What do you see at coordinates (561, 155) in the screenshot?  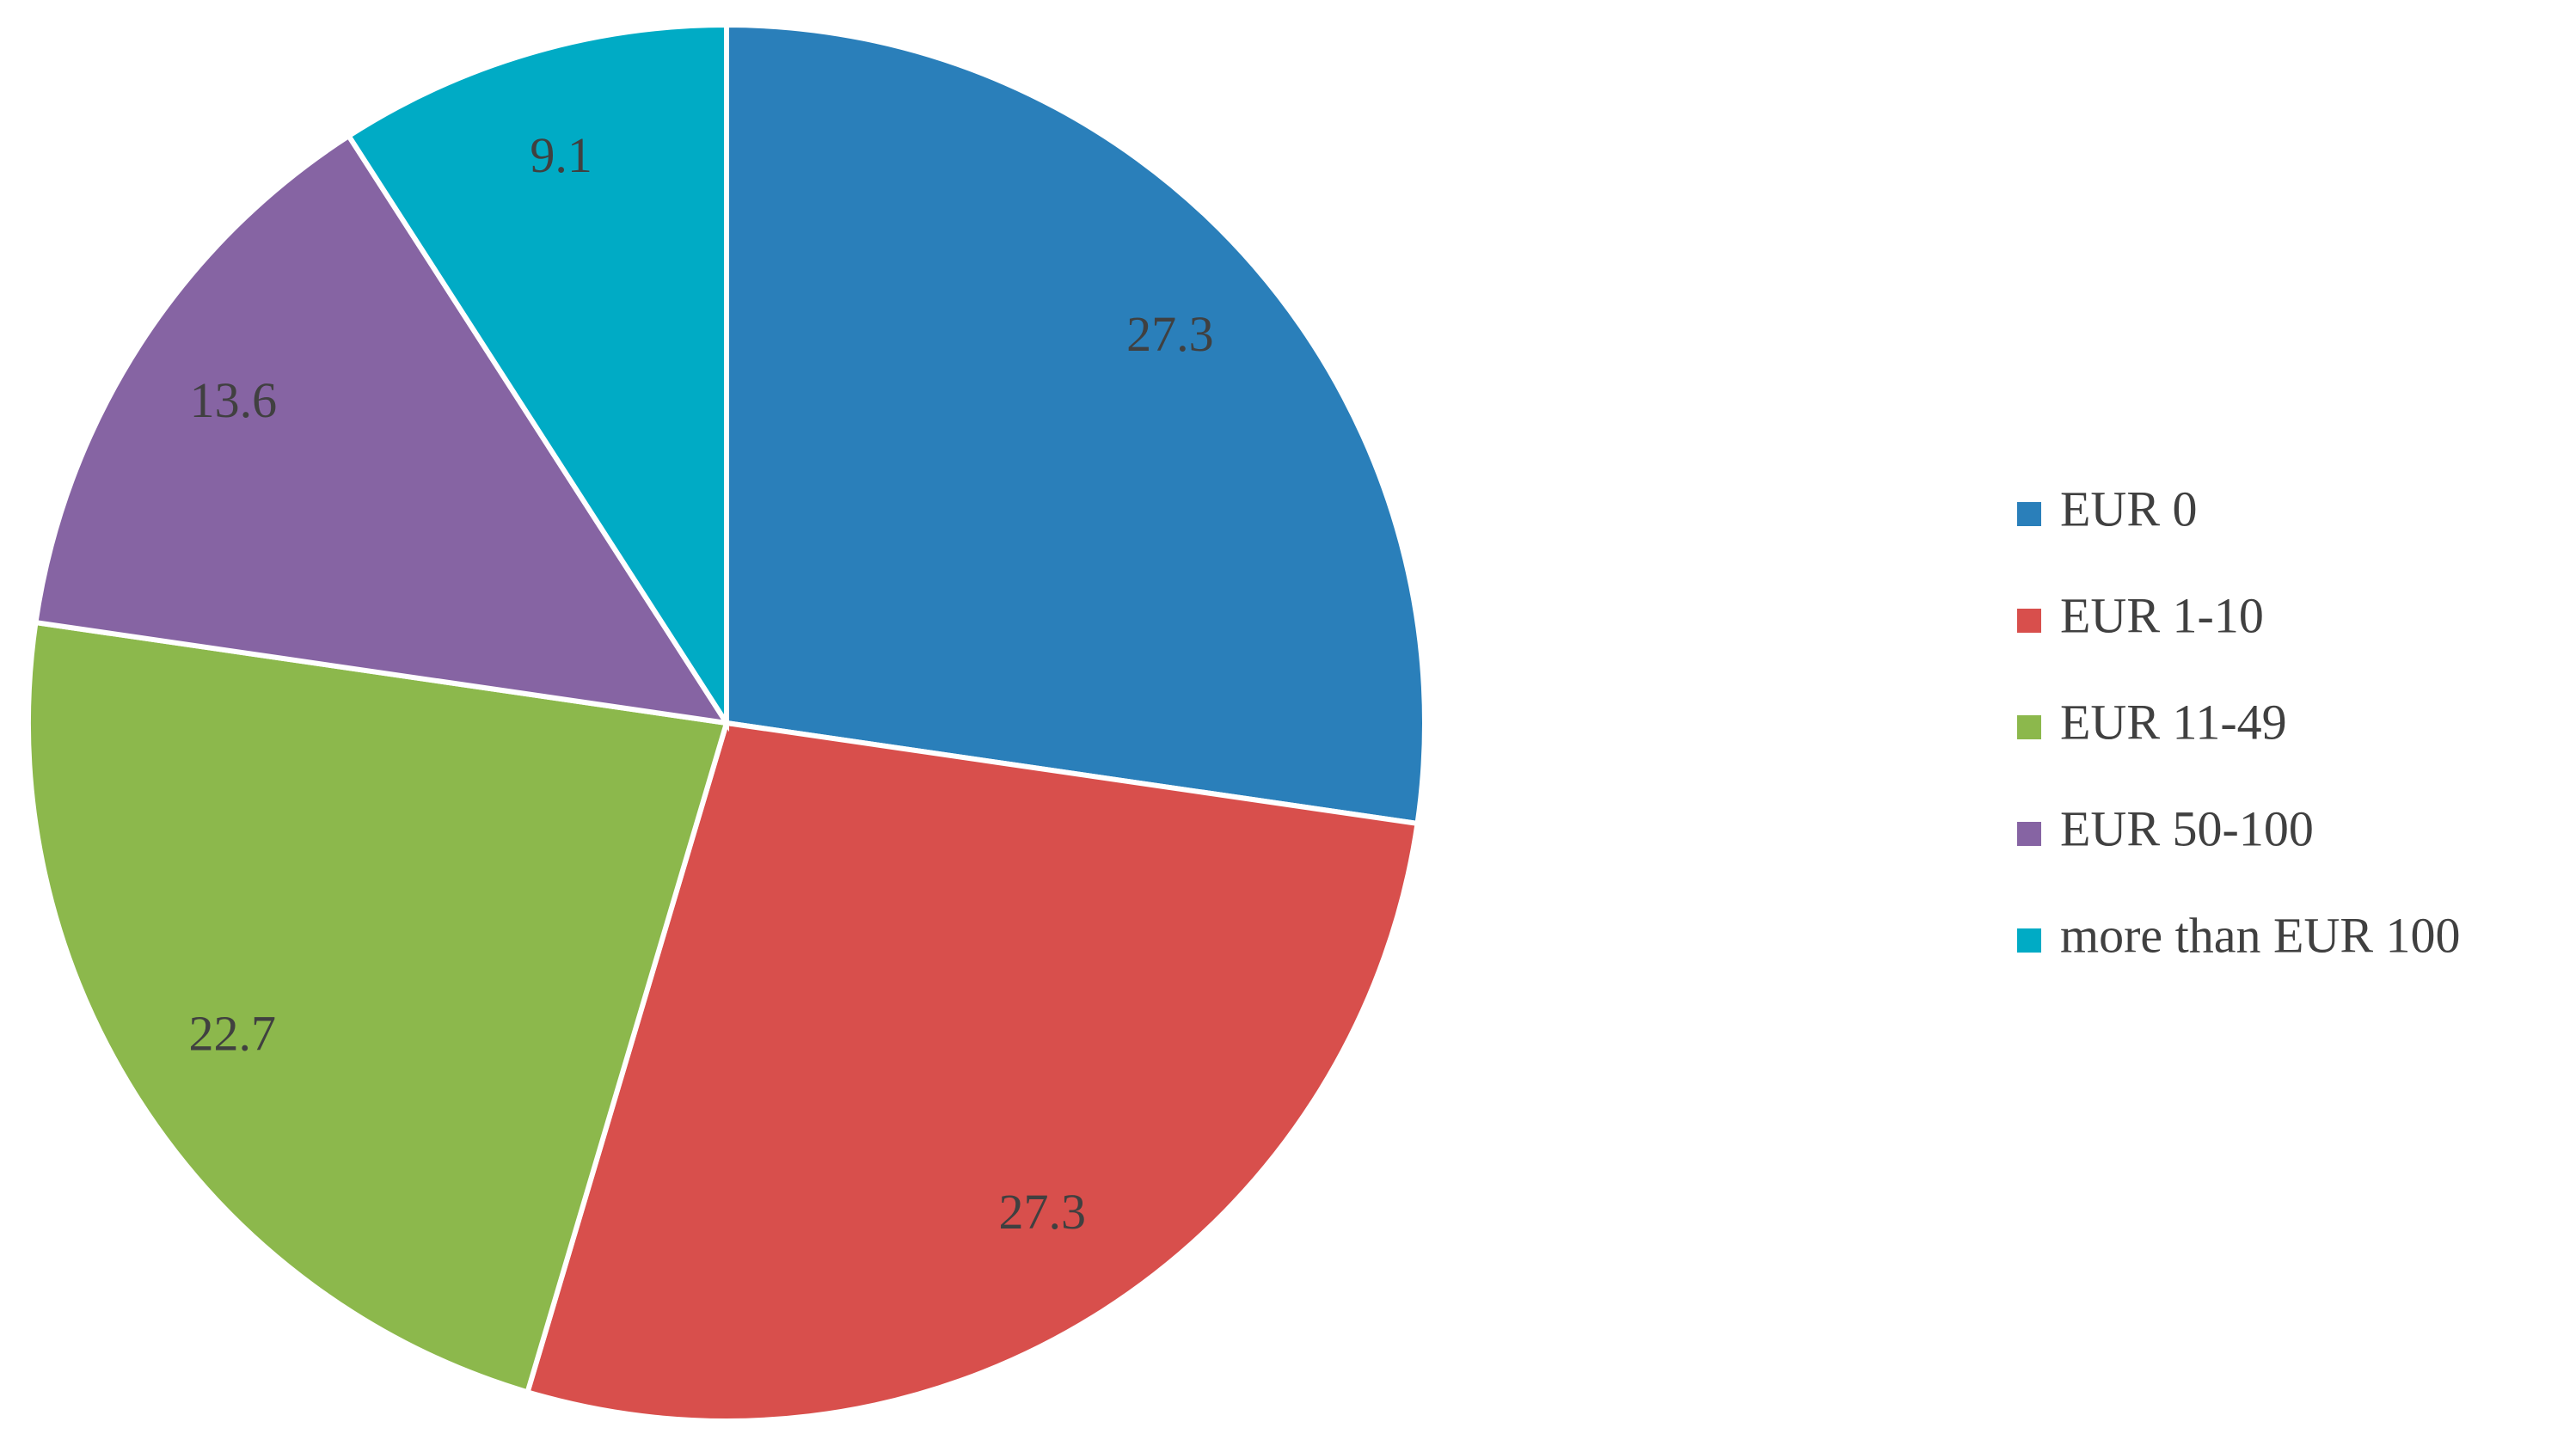 I see `data-label: 9.1` at bounding box center [561, 155].